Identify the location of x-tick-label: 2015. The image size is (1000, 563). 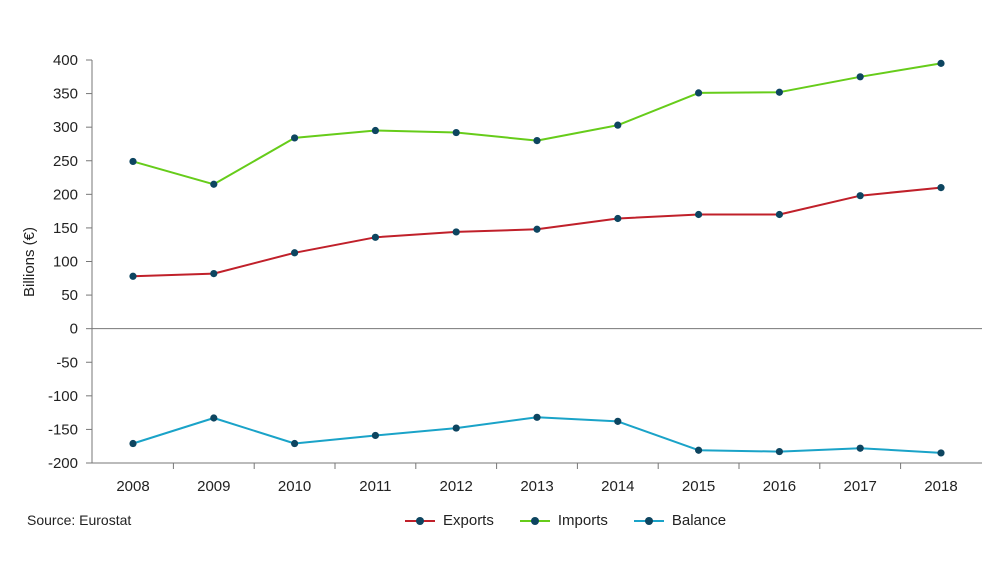
(698, 486).